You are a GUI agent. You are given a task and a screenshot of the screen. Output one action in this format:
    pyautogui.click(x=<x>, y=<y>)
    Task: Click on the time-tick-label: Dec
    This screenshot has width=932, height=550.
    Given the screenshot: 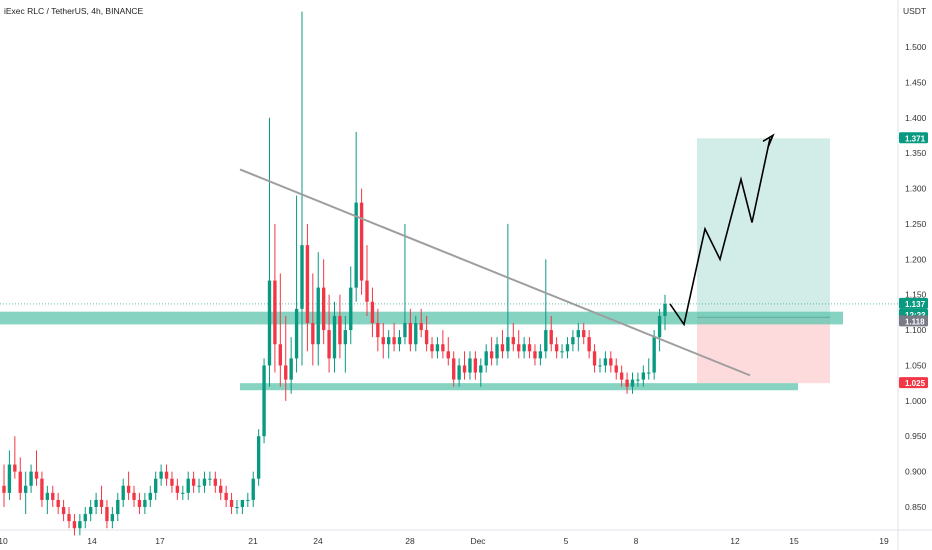 What is the action you would take?
    pyautogui.click(x=478, y=541)
    